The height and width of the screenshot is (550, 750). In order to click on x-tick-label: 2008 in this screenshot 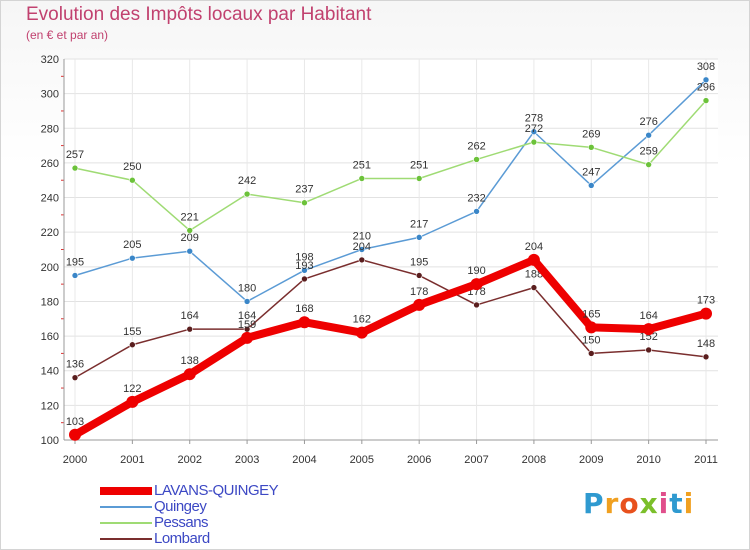, I will do `click(534, 460)`.